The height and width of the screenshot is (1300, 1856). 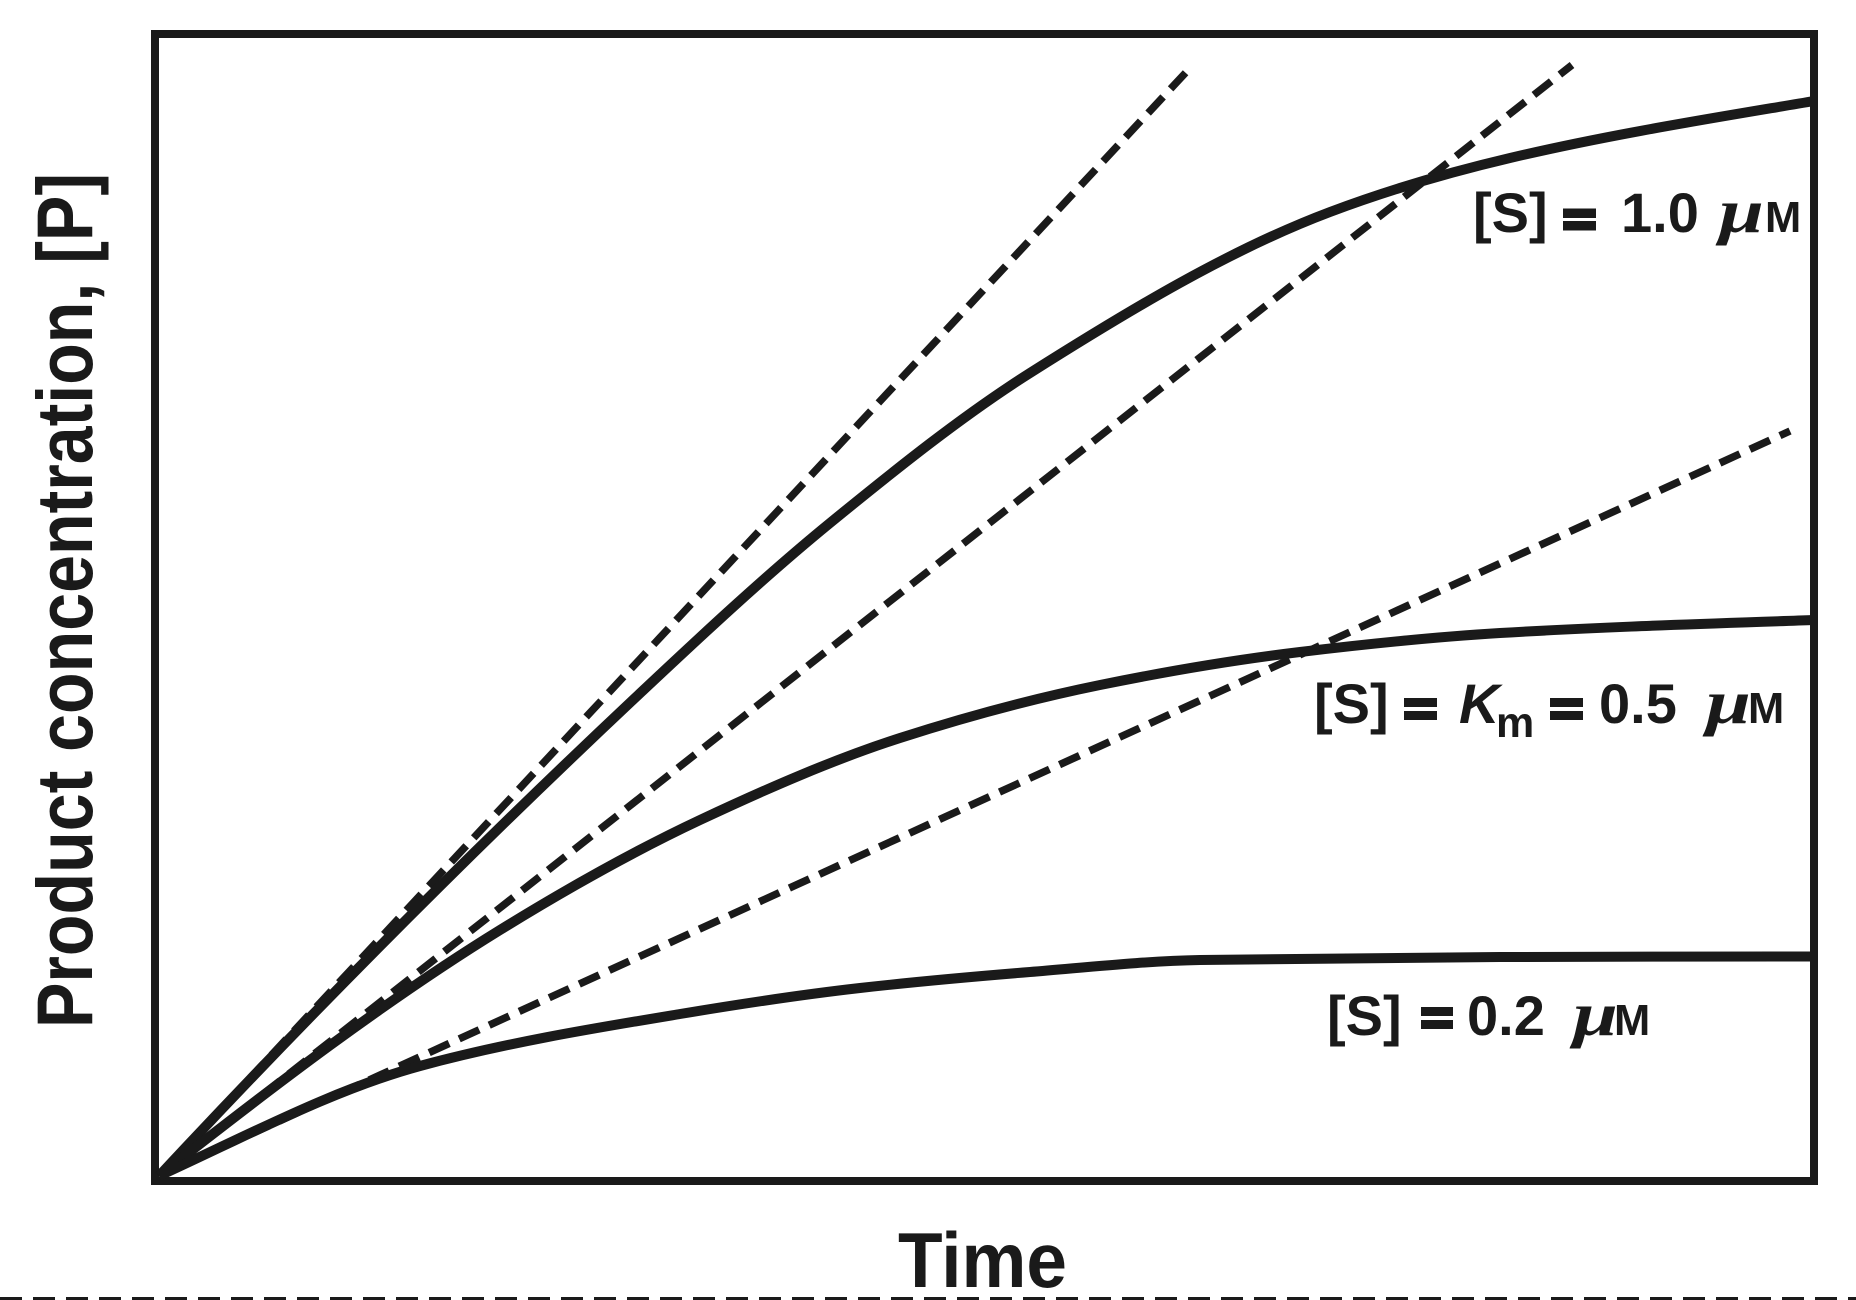 What do you see at coordinates (1660, 212) in the screenshot?
I see `svg-text: 1.0` at bounding box center [1660, 212].